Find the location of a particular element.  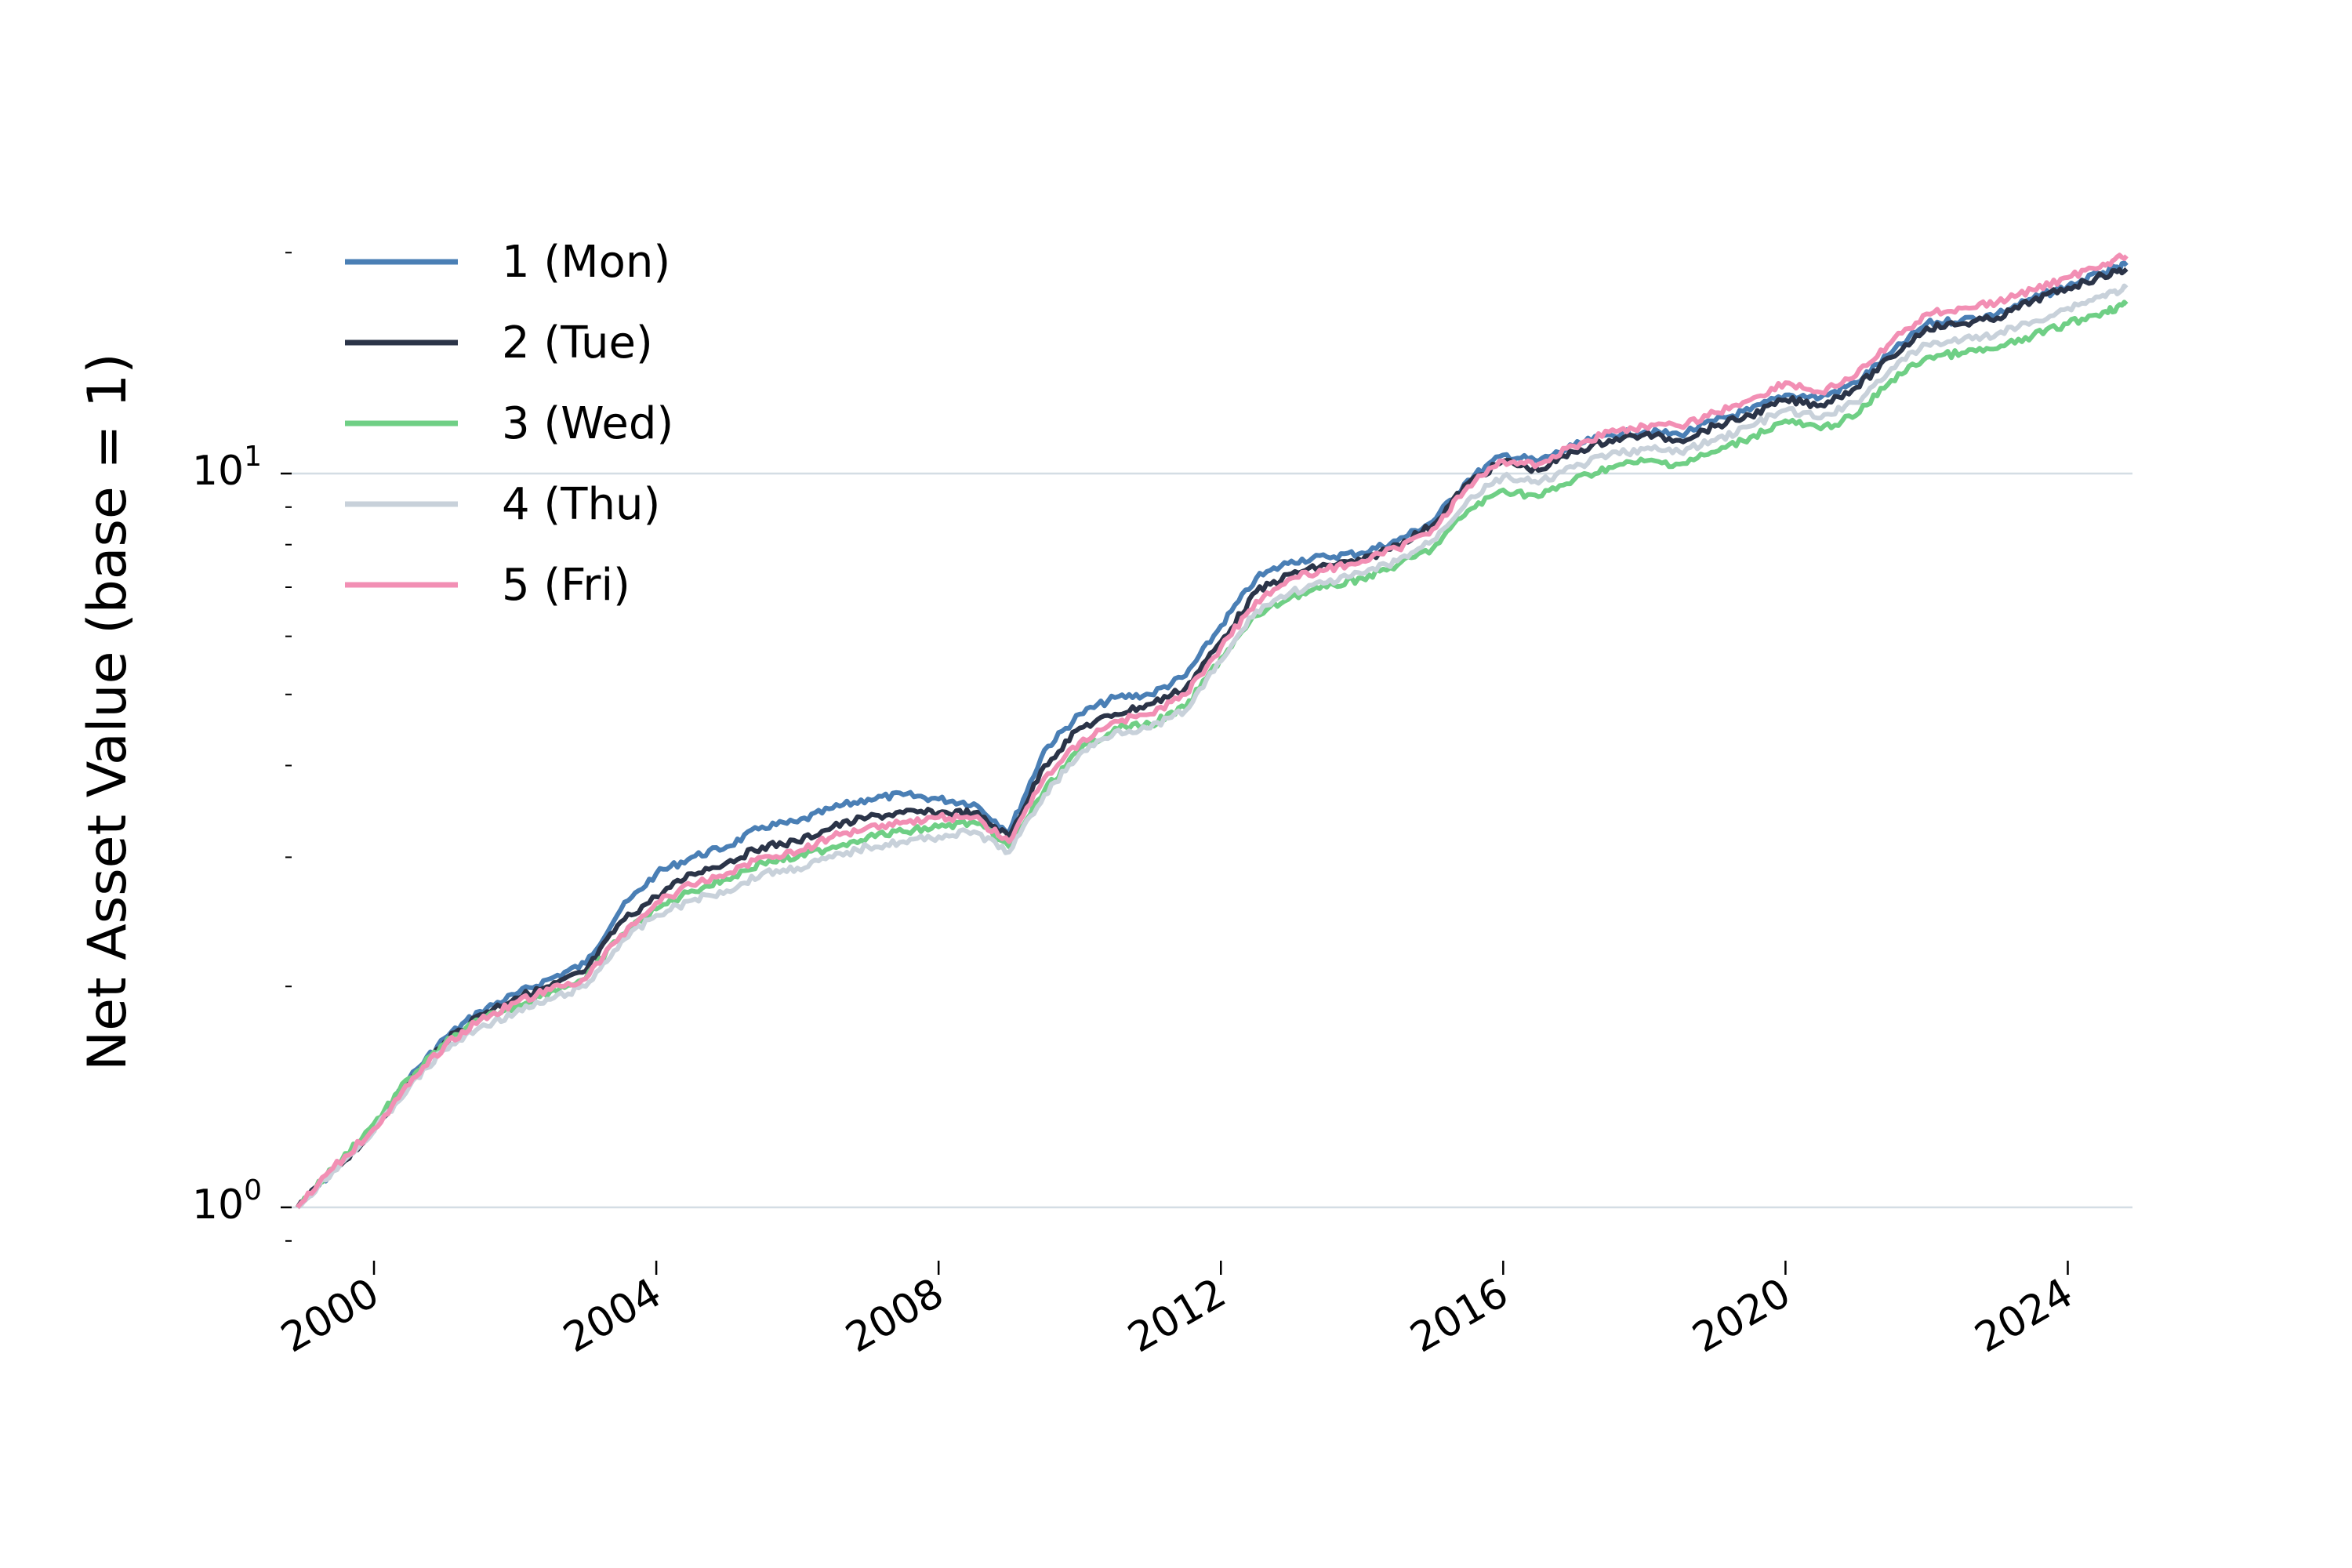

legend-label-3: 3 (Wed) is located at coordinates (587, 424).